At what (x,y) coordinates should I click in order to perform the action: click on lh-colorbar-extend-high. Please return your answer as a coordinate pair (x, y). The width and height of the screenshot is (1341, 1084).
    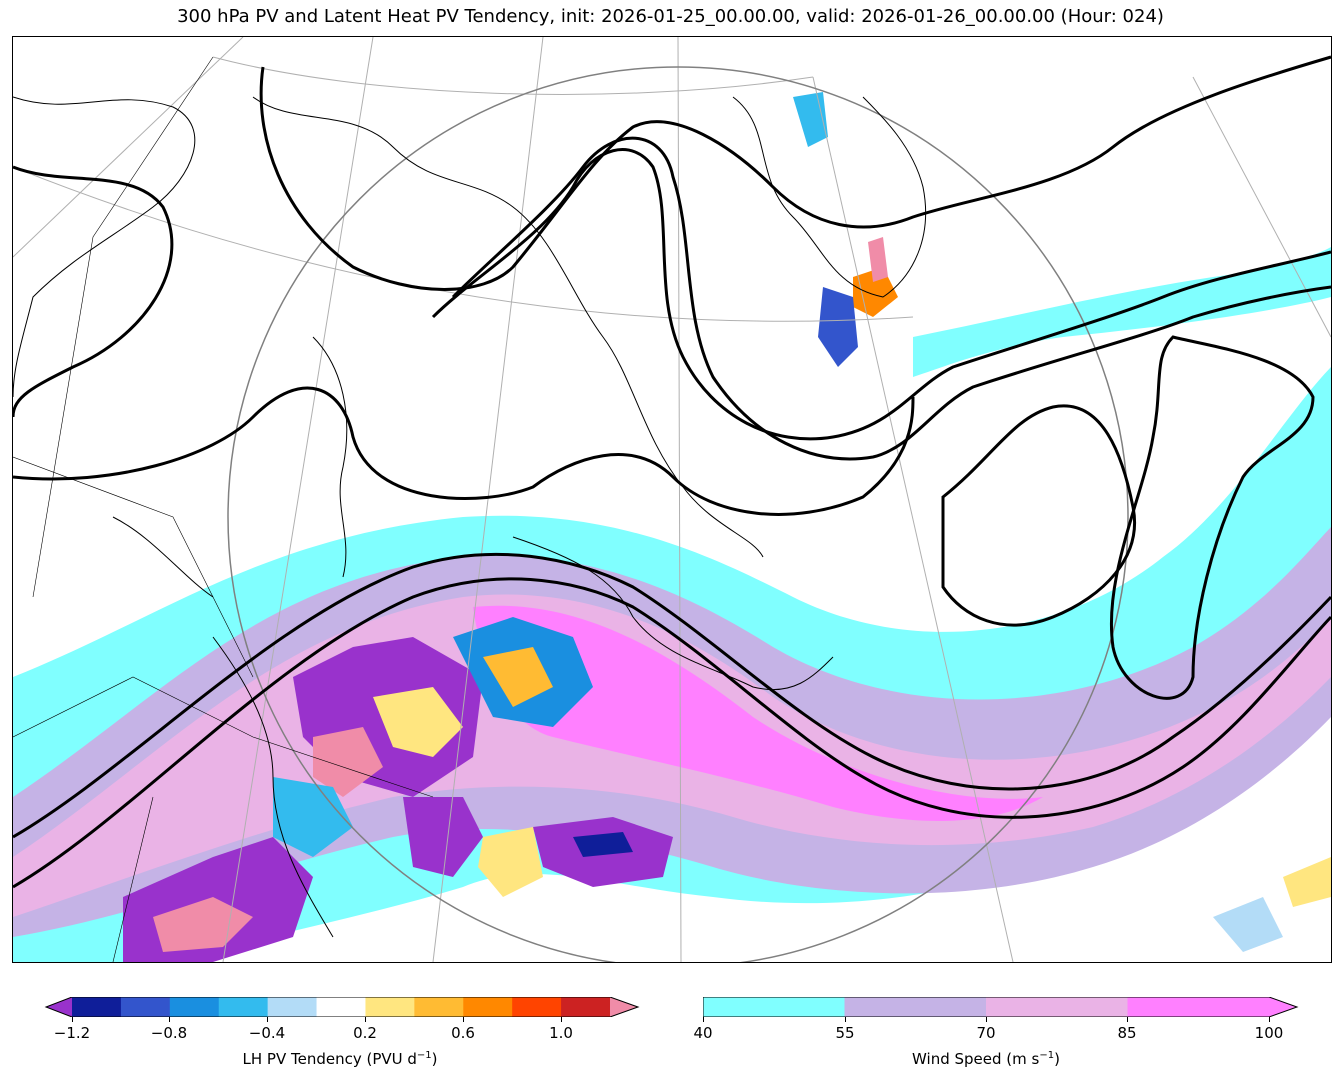
    Looking at the image, I should click on (624, 1007).